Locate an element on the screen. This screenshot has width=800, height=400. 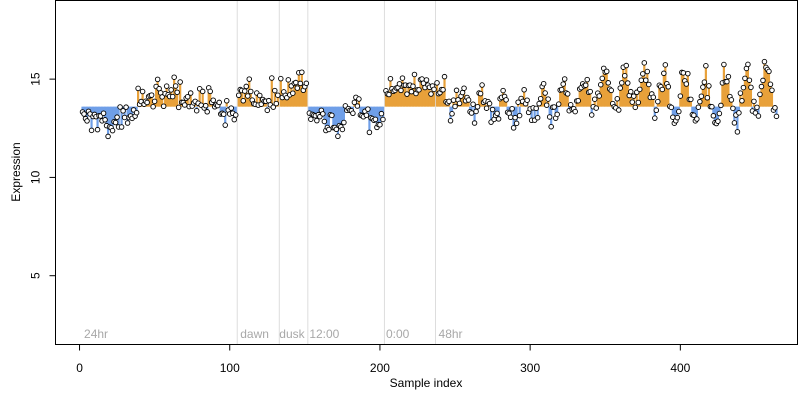
x-tick-label: 0 is located at coordinates (79, 368).